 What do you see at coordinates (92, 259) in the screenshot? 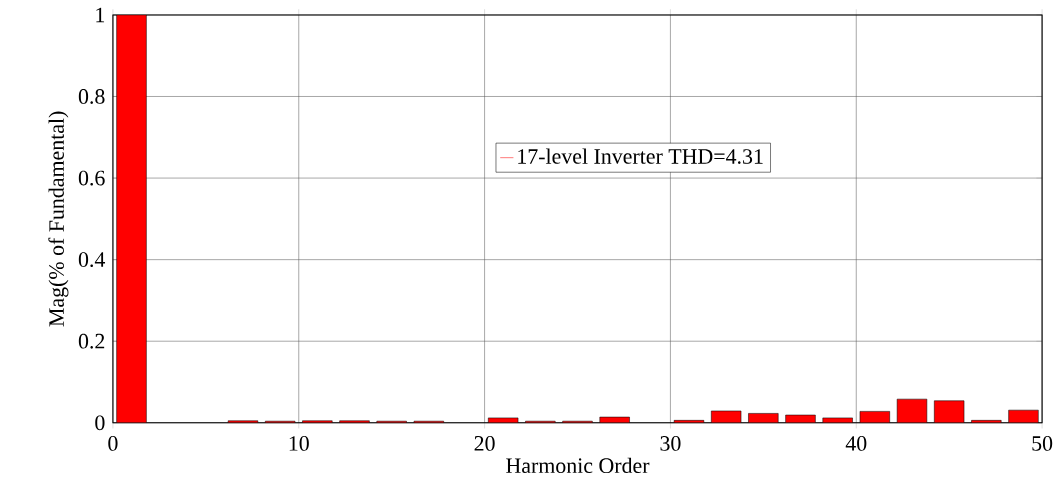
I see `y-tick-label: 0.4` at bounding box center [92, 259].